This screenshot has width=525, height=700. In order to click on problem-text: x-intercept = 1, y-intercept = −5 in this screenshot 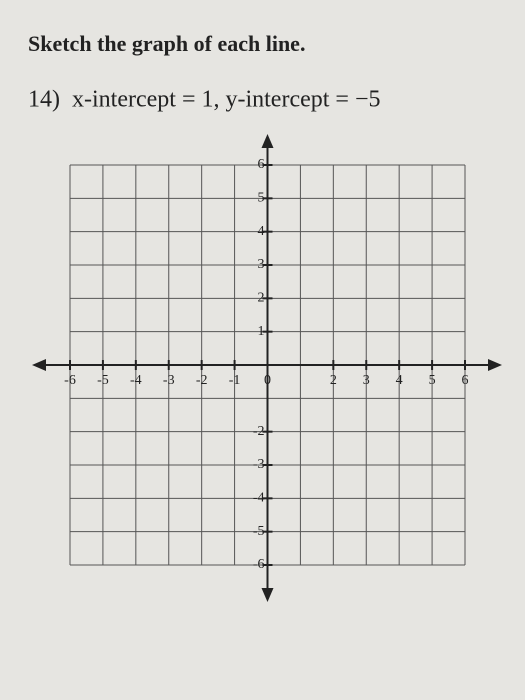, I will do `click(226, 100)`.